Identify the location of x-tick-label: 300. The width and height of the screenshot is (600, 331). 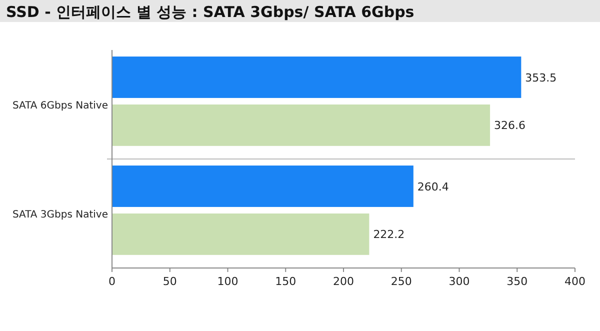
(459, 281).